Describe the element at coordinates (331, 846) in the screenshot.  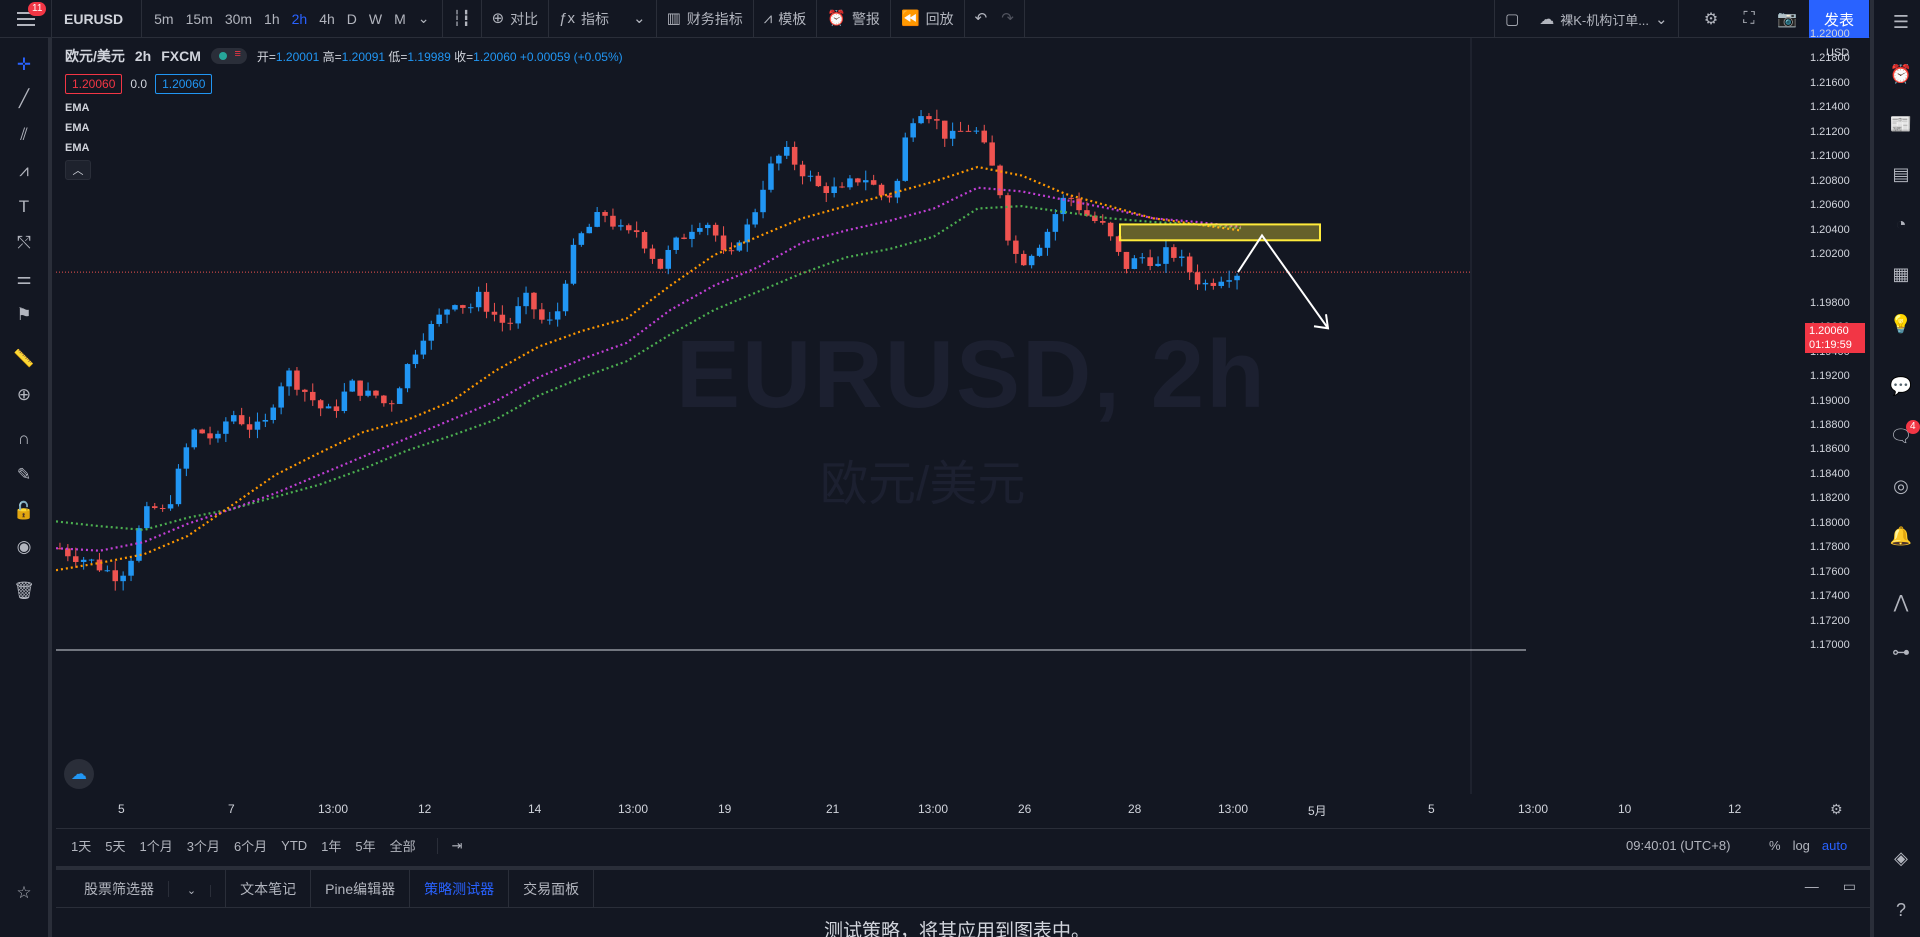
I see `range-1y: 1年` at that location.